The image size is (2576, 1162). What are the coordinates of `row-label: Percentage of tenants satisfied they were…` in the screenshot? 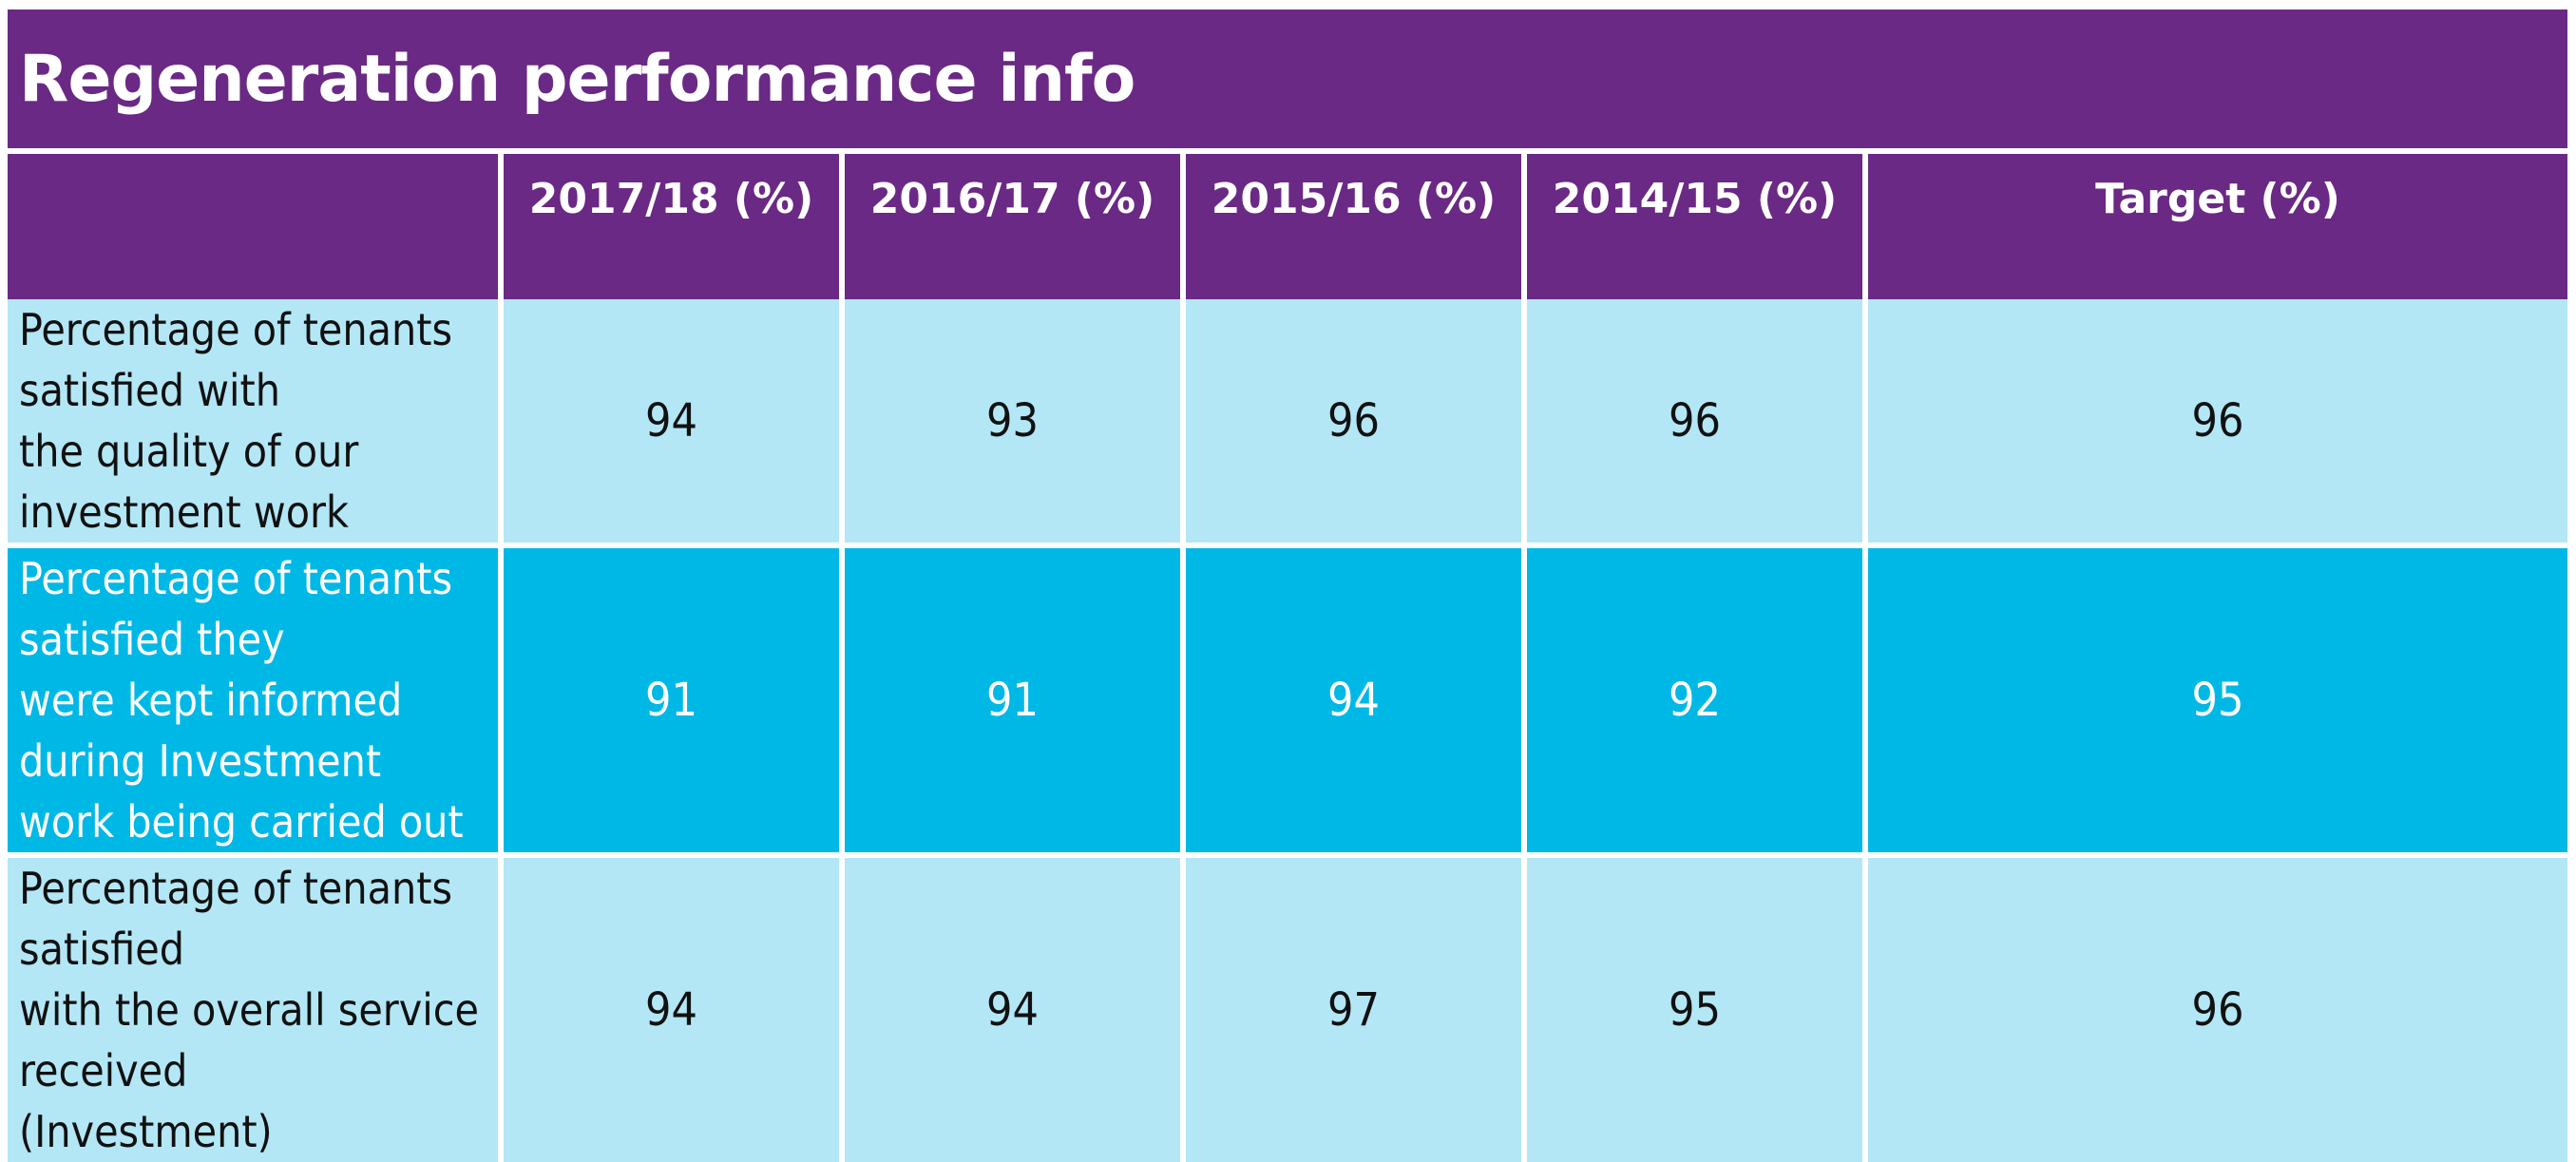 It's located at (256, 703).